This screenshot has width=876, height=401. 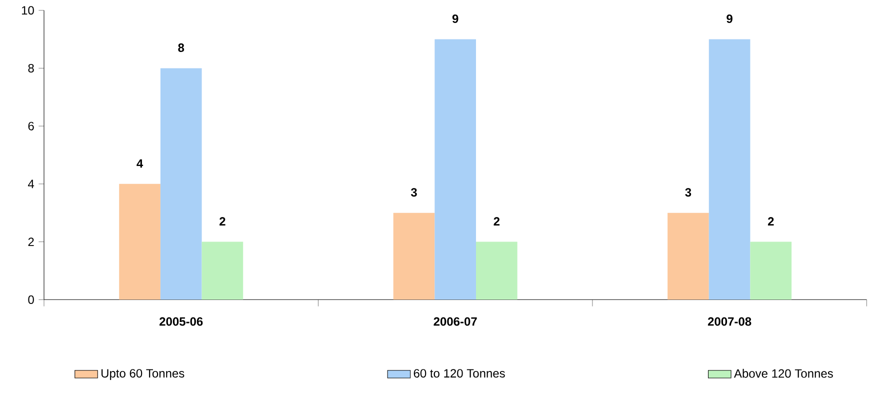 I want to click on x-tick-label: 2007-08, so click(x=730, y=321).